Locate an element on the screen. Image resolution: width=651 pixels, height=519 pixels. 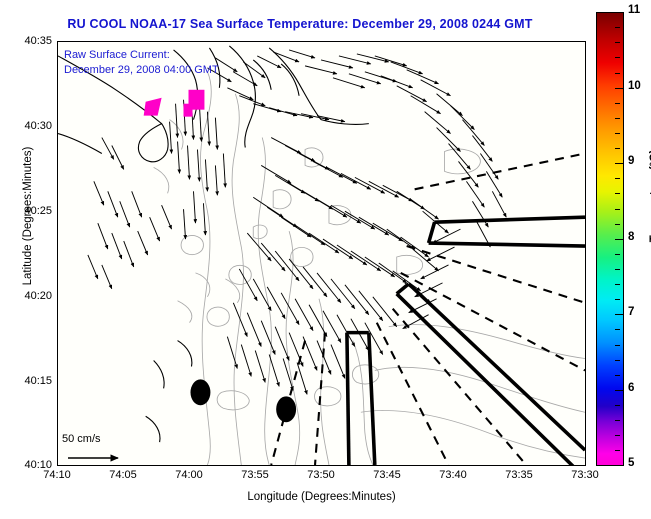
colorbar-label-6: 6 is located at coordinates (631, 388).